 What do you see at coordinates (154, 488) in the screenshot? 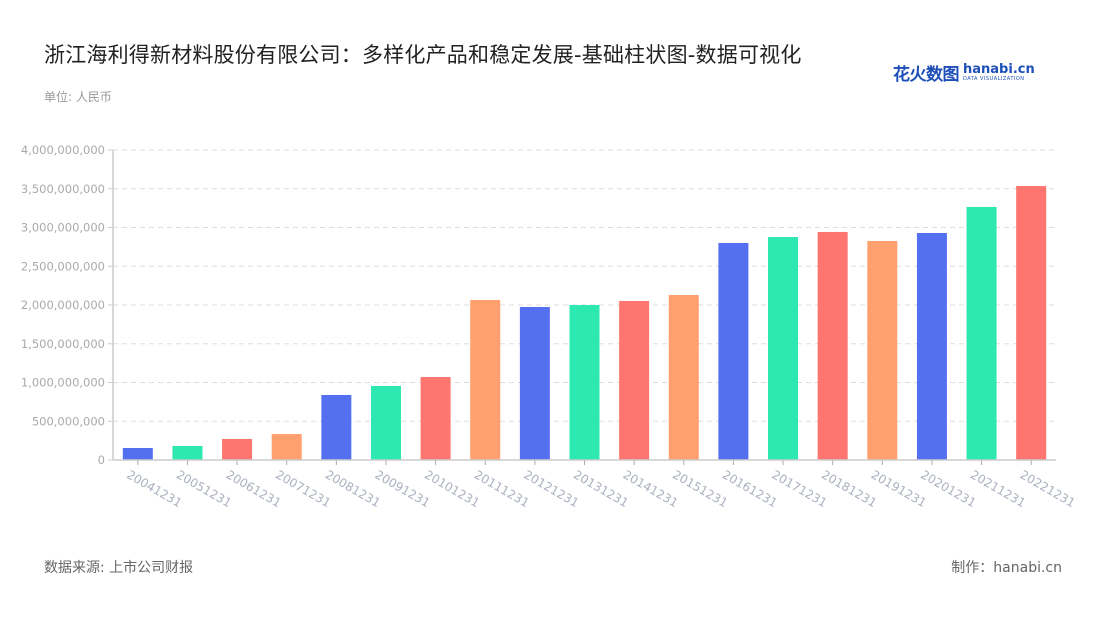
I see `x-tick-label: 20041231` at bounding box center [154, 488].